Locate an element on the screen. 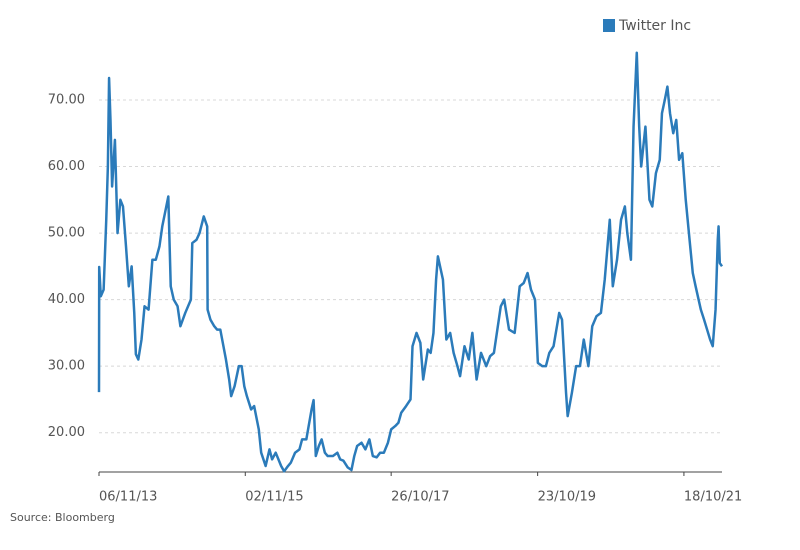 This screenshot has width=800, height=550. x-tick-label: 06/11/13 is located at coordinates (128, 497).